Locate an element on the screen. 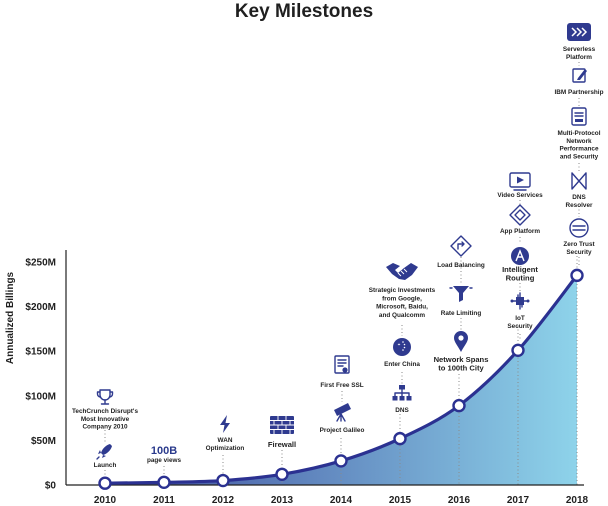  milestone-partnership: IBM Partnership is located at coordinates (579, 82).